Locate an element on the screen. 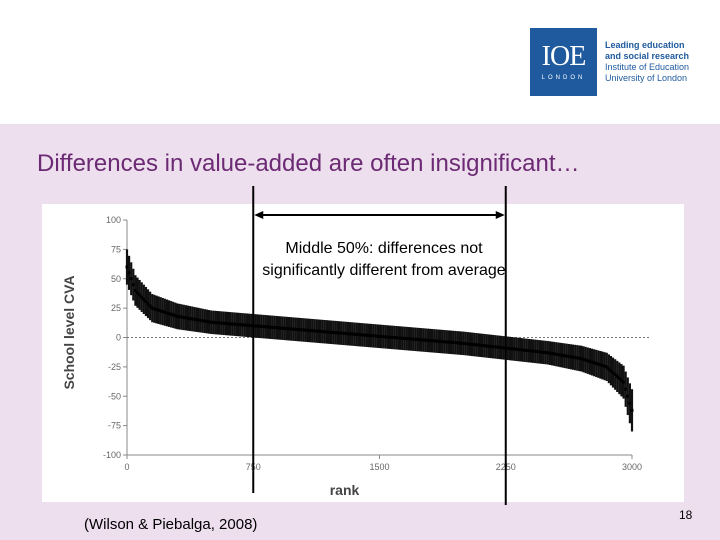  y-axis-label: School level CVA is located at coordinates (69, 332).